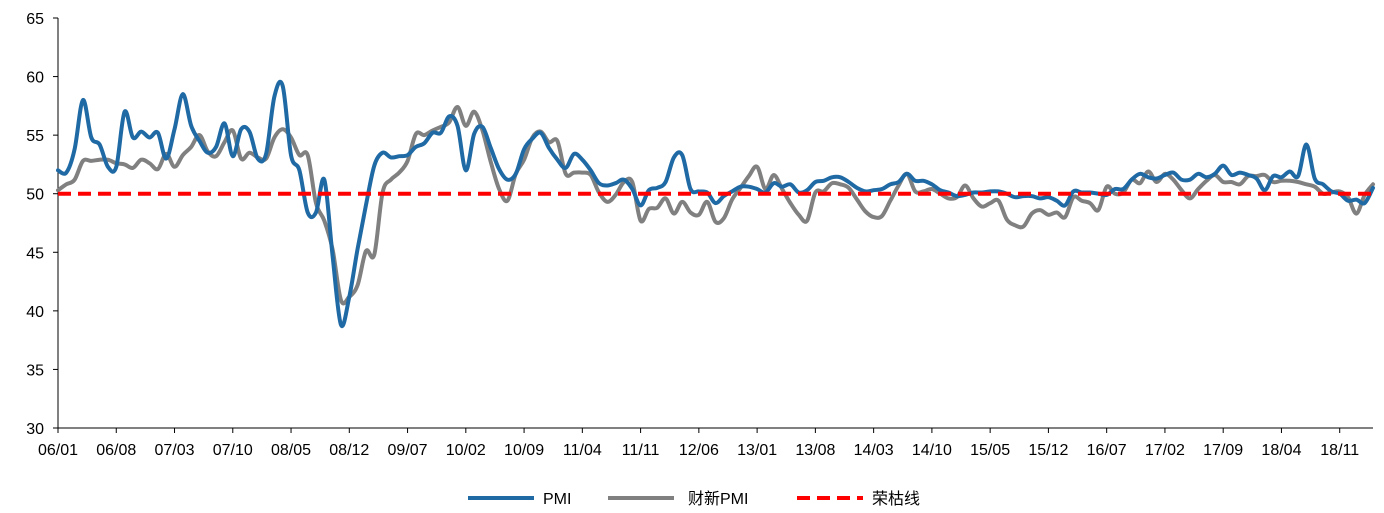  What do you see at coordinates (757, 450) in the screenshot?
I see `x-tick-label: 13/01` at bounding box center [757, 450].